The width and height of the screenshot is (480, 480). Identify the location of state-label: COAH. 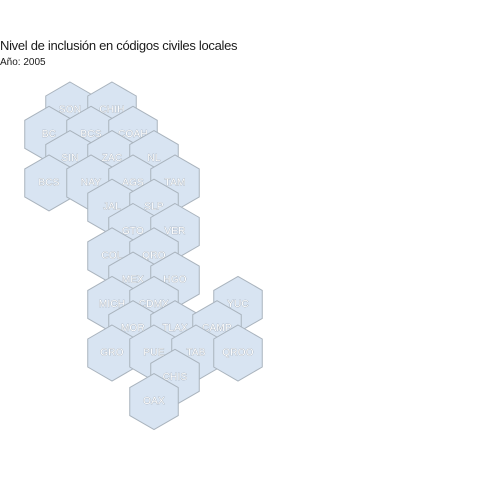
(133, 134).